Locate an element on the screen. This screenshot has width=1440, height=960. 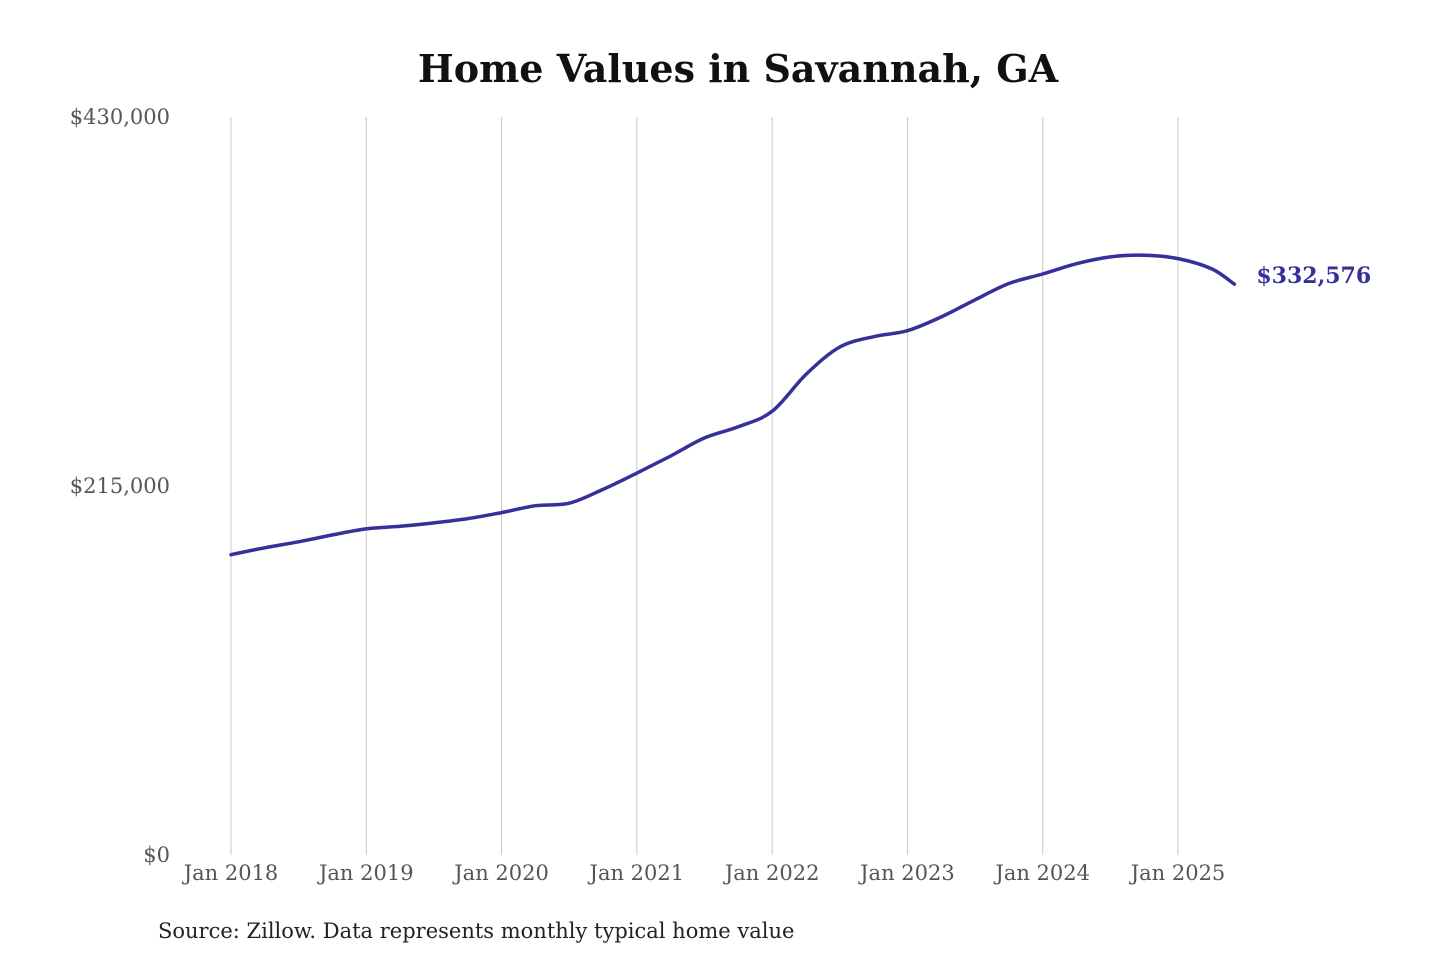
y-tick-label: $430,000 is located at coordinates (120, 117).